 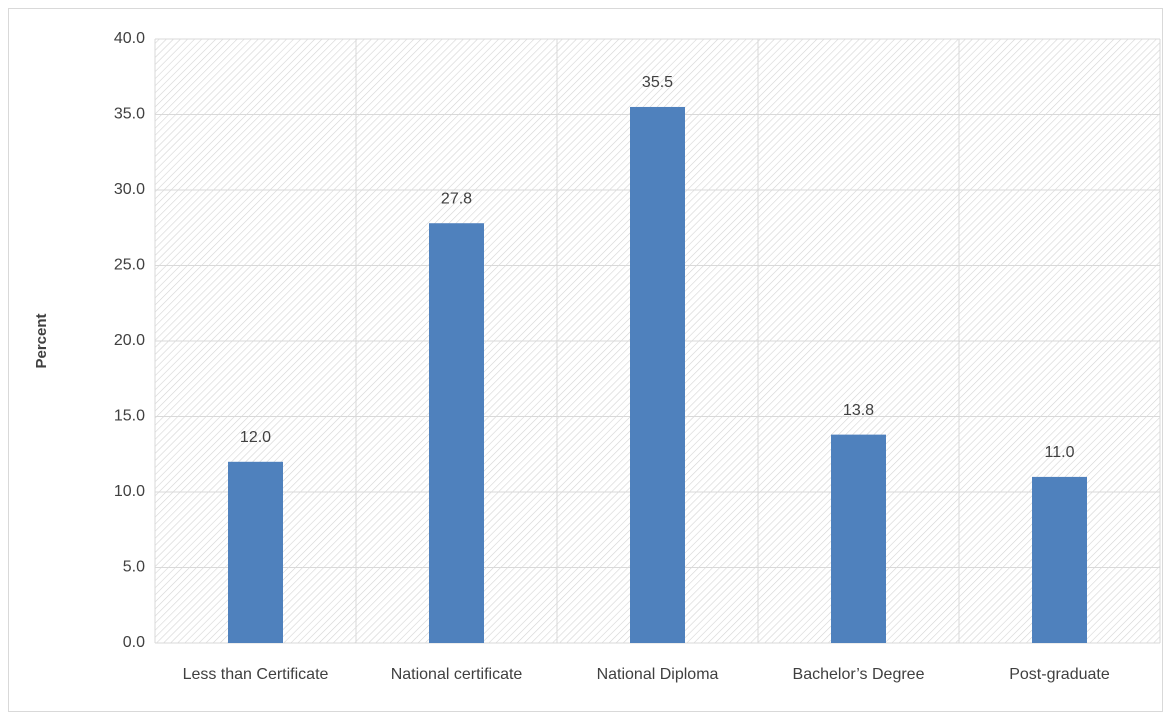 I want to click on y-tick-label: 15.0, so click(x=129, y=416).